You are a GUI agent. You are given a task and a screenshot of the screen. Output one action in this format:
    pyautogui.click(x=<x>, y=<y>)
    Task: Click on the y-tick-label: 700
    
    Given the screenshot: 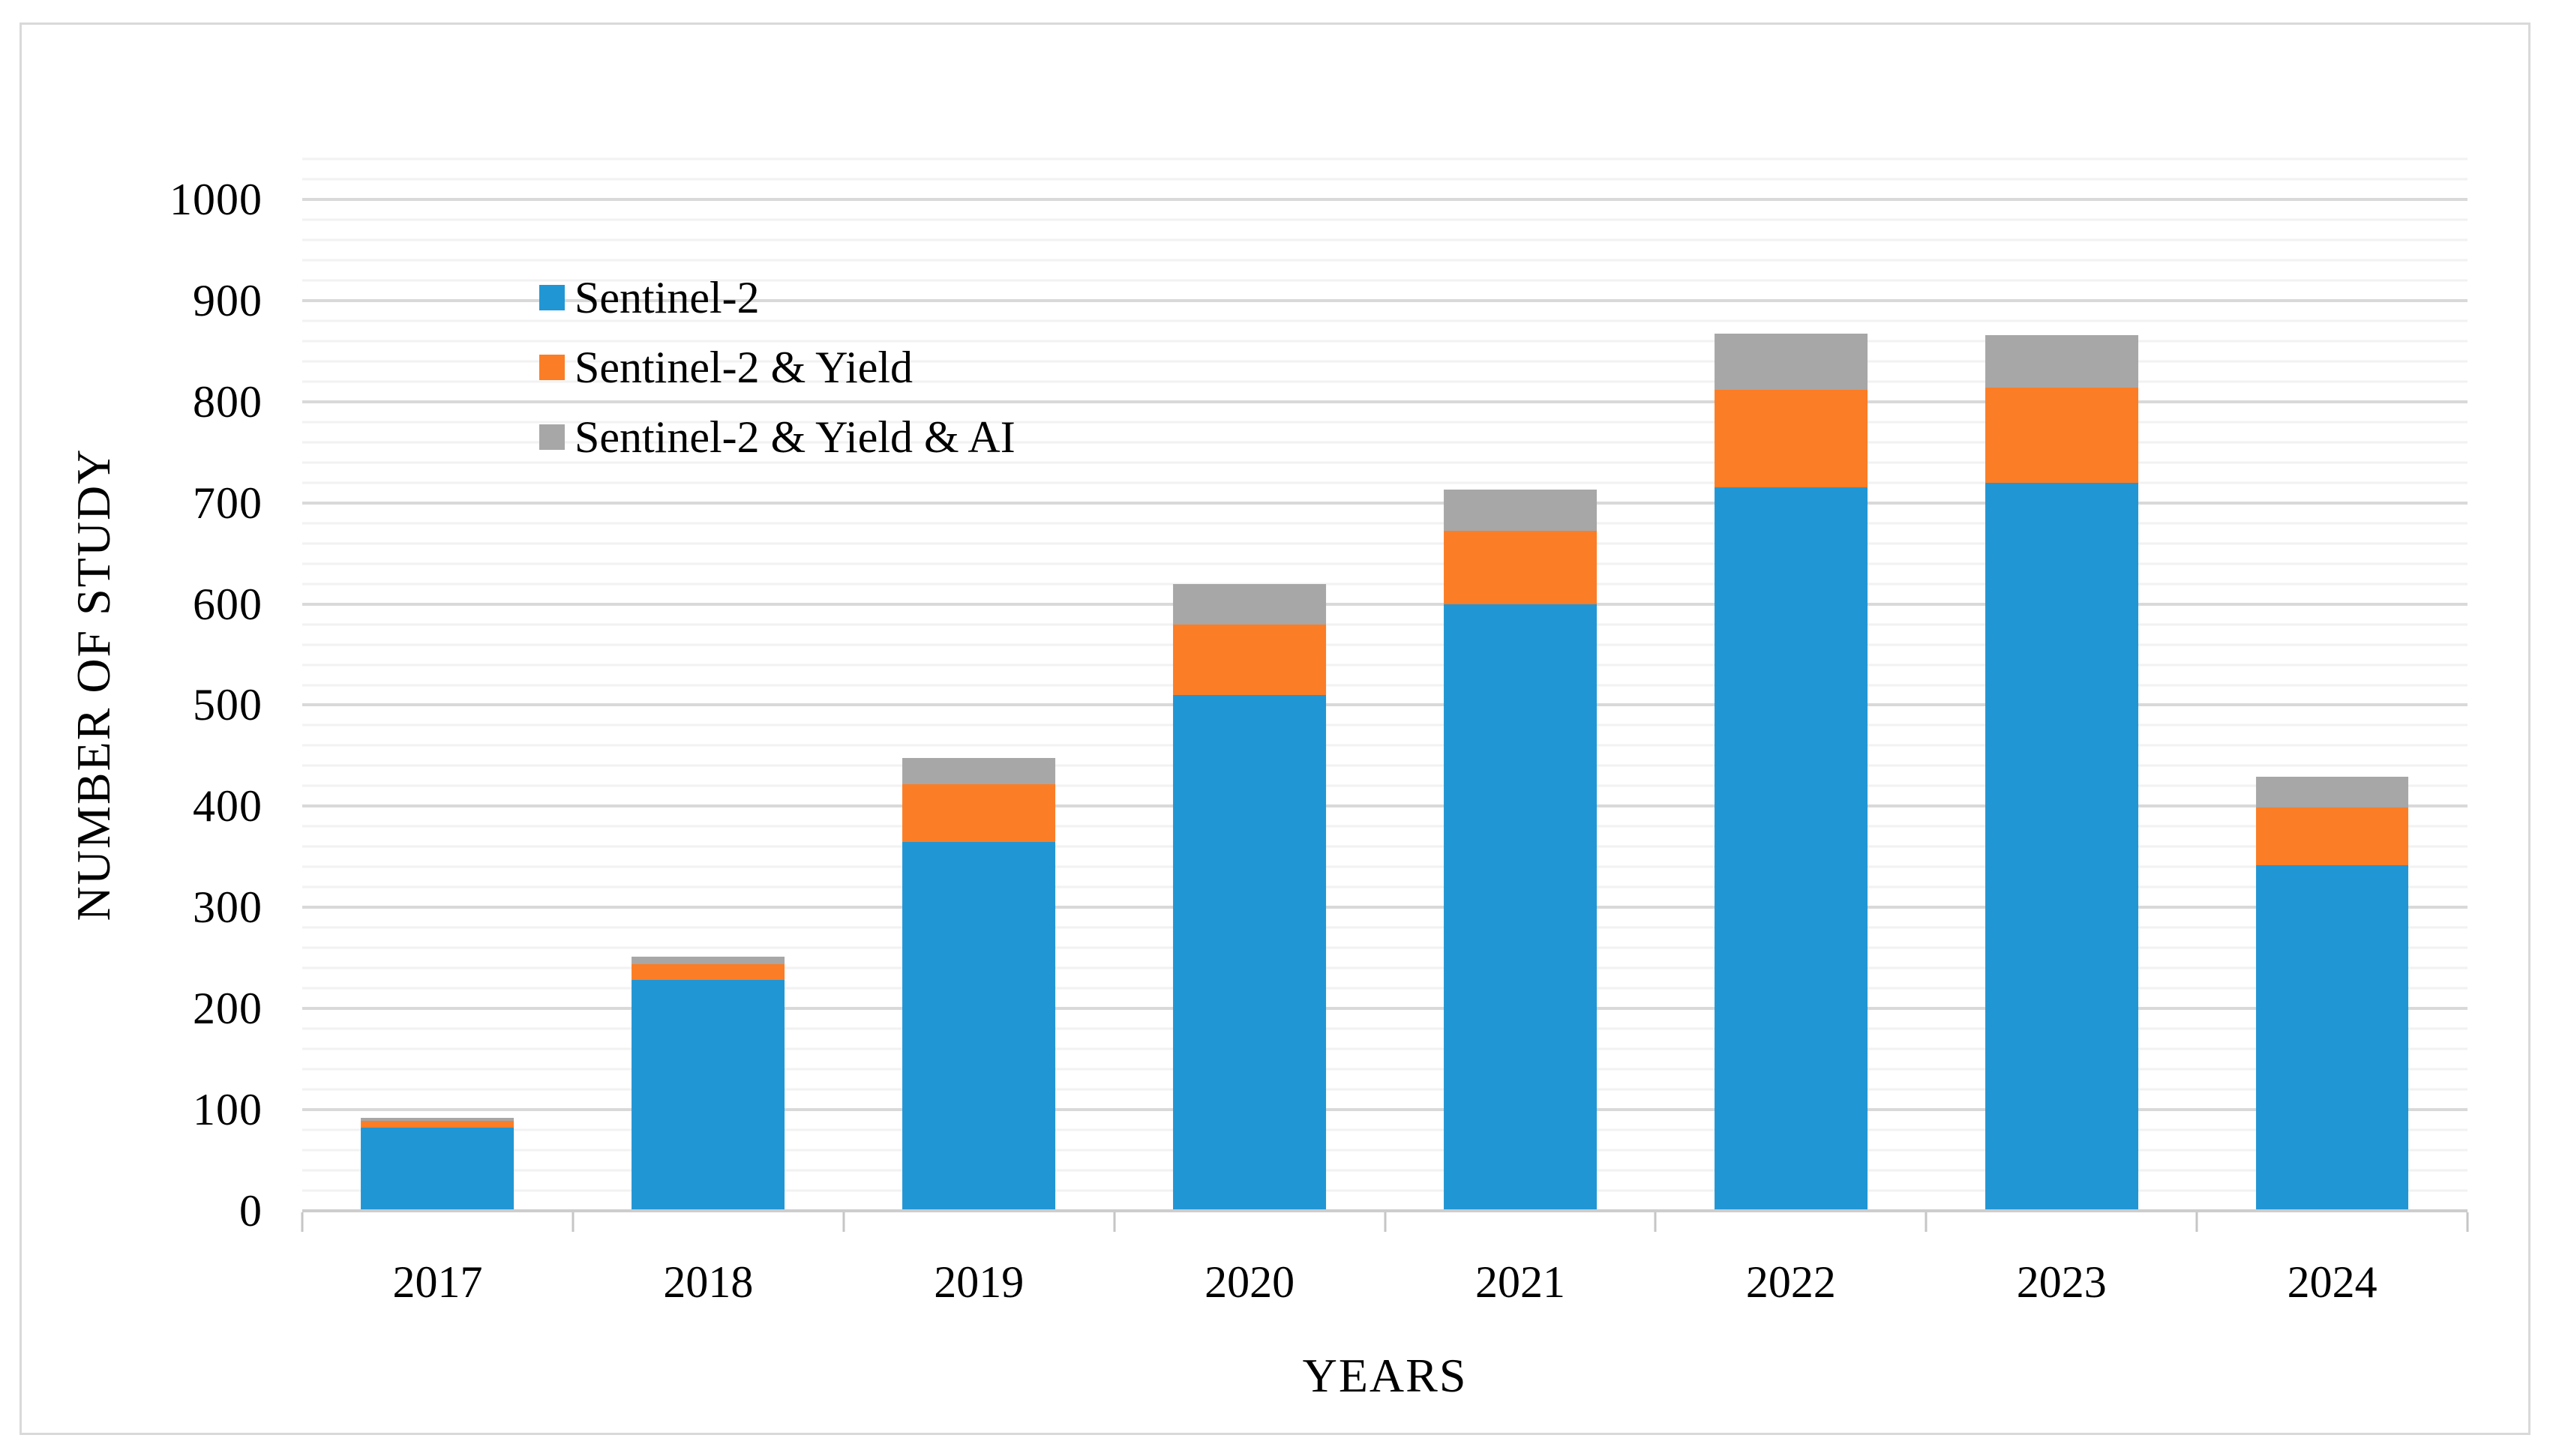 What is the action you would take?
    pyautogui.click(x=227, y=503)
    